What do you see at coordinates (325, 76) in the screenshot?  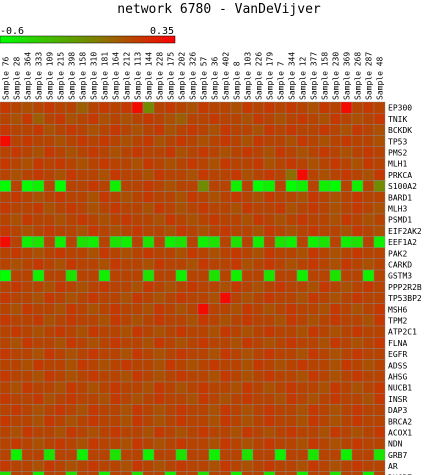 I see `column-label: Sample 158` at bounding box center [325, 76].